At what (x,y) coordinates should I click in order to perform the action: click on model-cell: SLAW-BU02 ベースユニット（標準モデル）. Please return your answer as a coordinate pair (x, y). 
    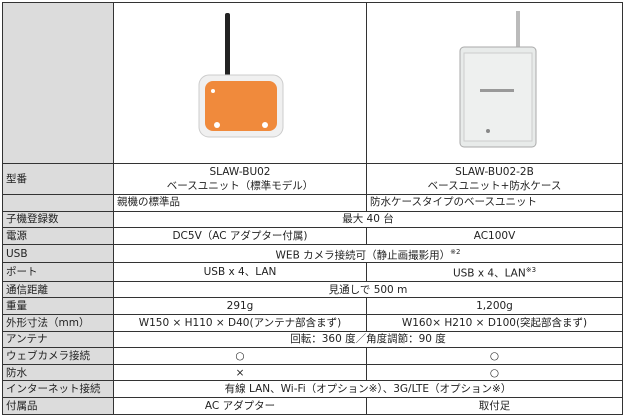
    Looking at the image, I should click on (240, 179).